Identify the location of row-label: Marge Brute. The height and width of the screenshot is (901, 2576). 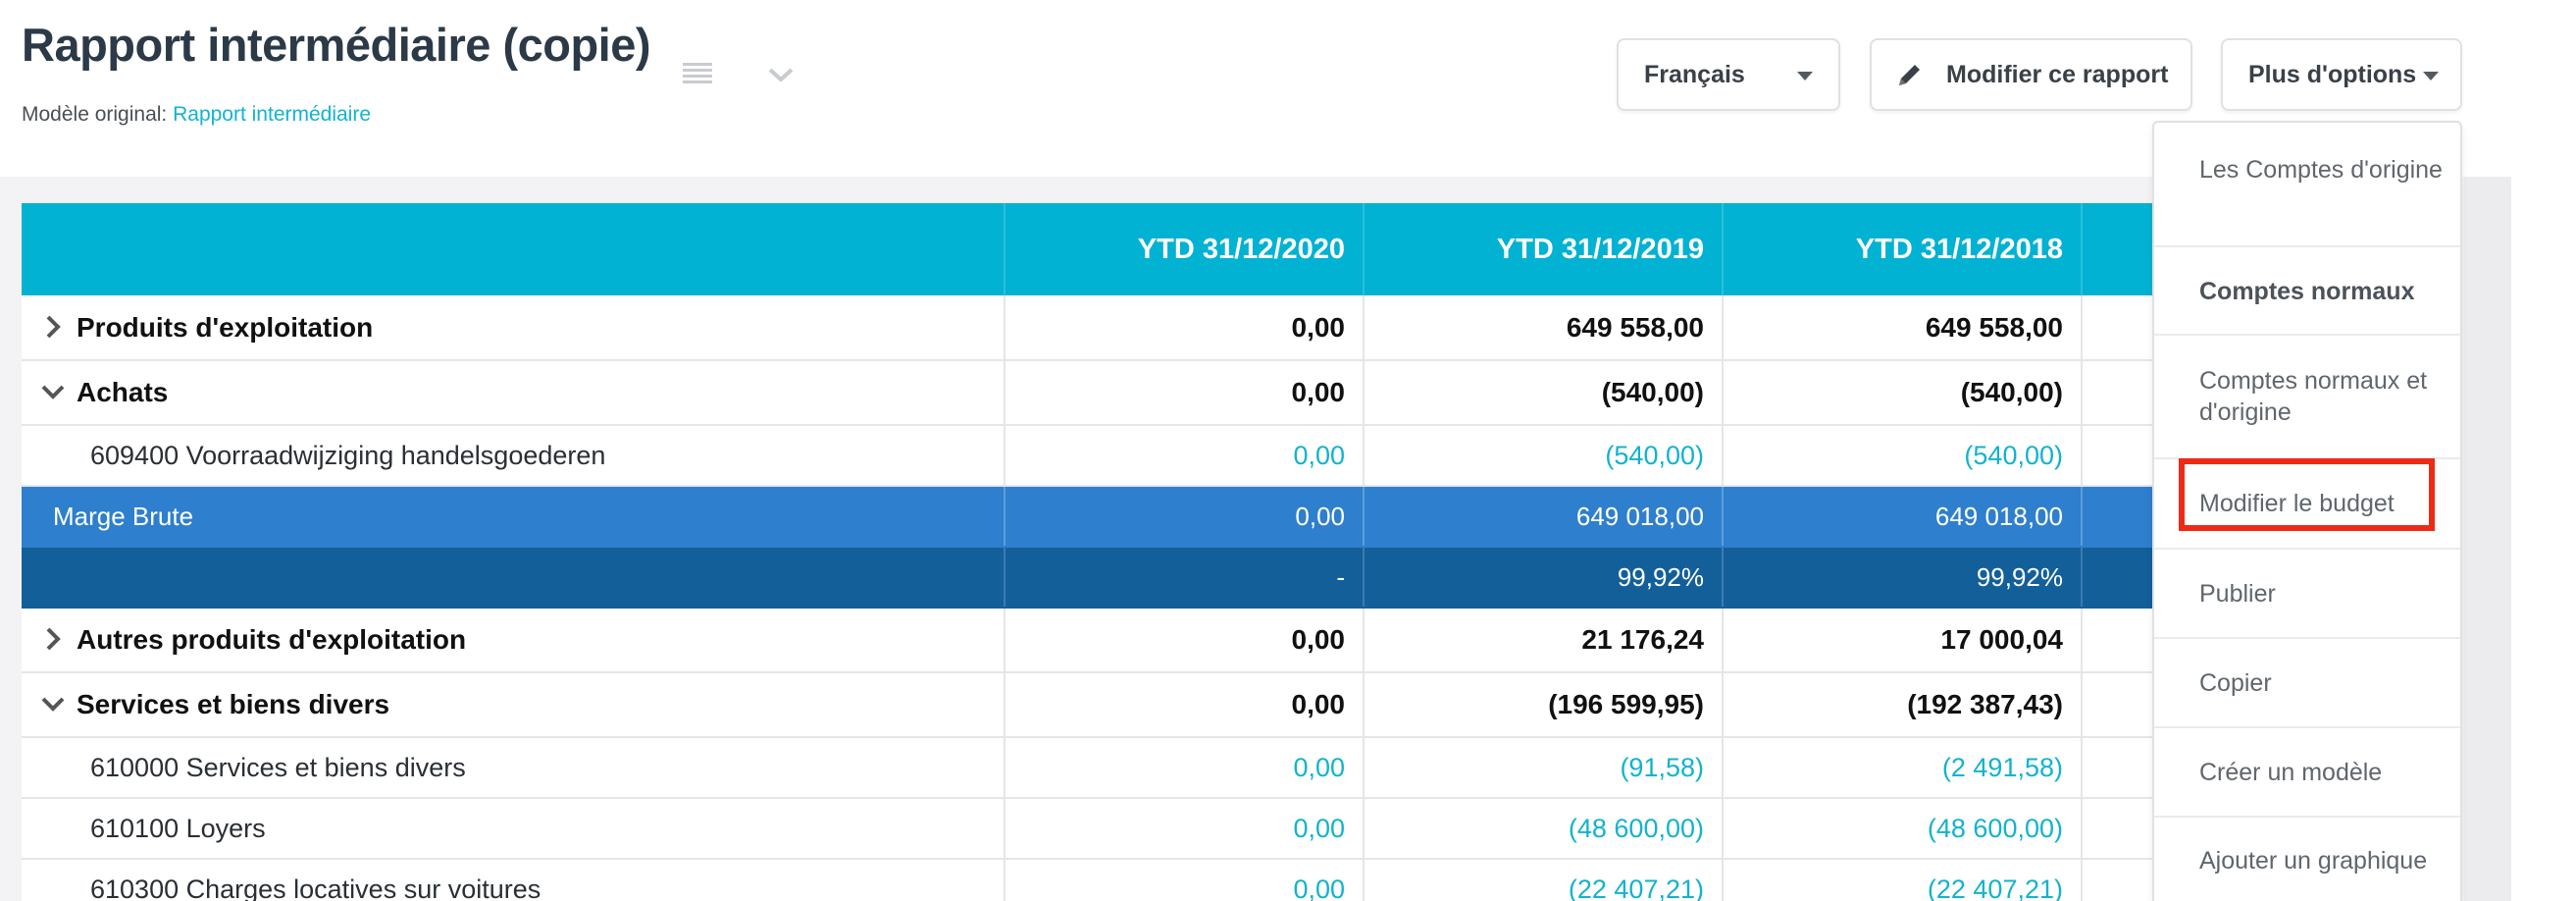
(513, 517).